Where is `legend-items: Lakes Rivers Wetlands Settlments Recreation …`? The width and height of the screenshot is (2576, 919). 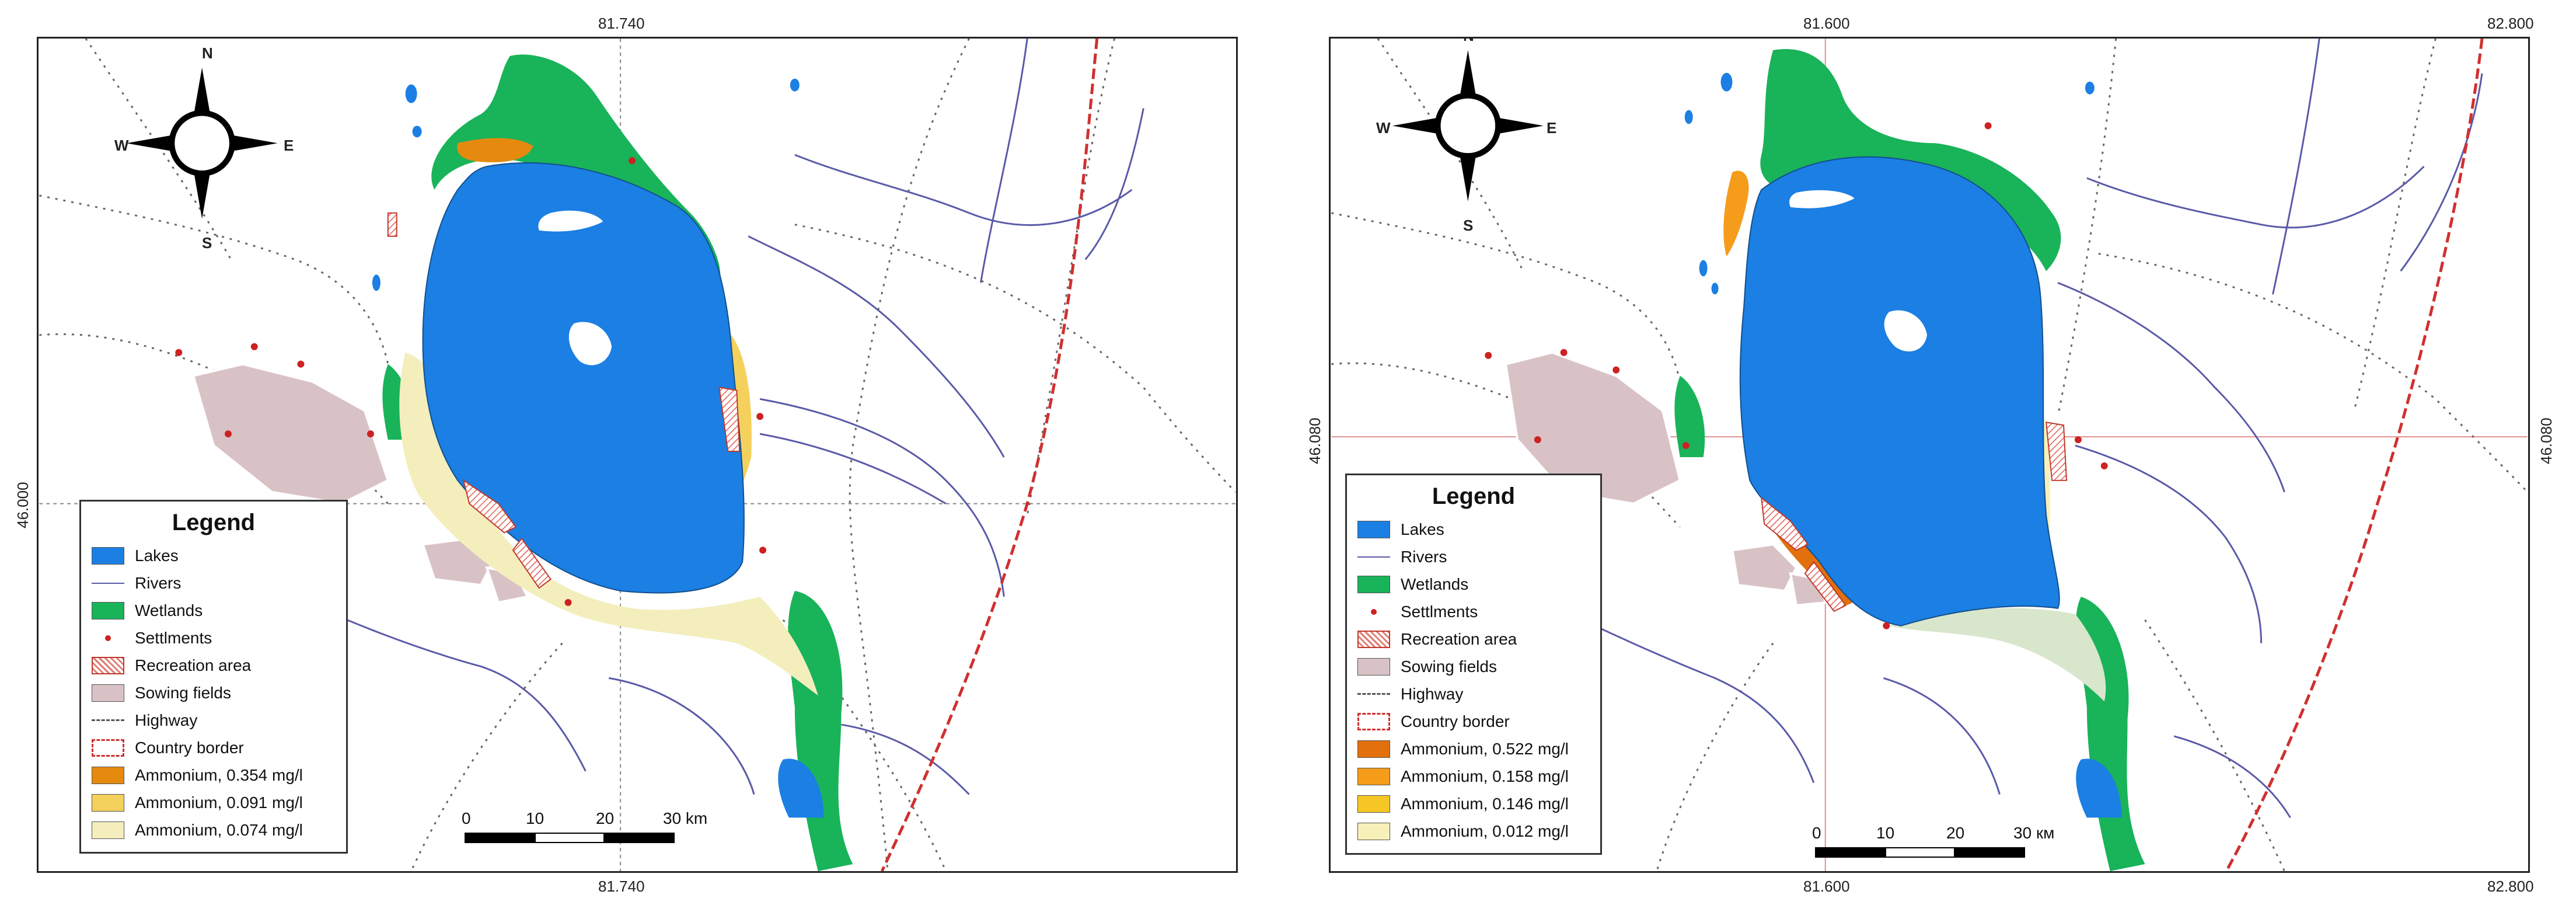
legend-items: Lakes Rivers Wetlands Settlments Recreation … is located at coordinates (214, 693).